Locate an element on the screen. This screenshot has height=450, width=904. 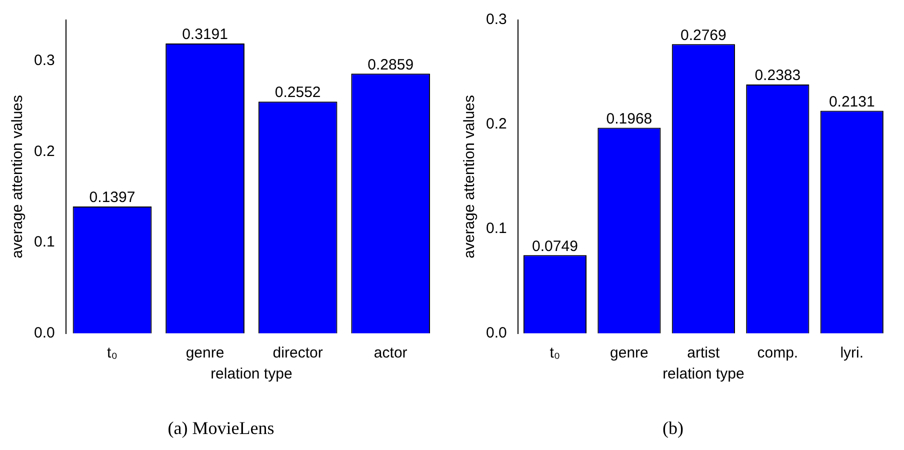
x-tick-label: comp. is located at coordinates (777, 353).